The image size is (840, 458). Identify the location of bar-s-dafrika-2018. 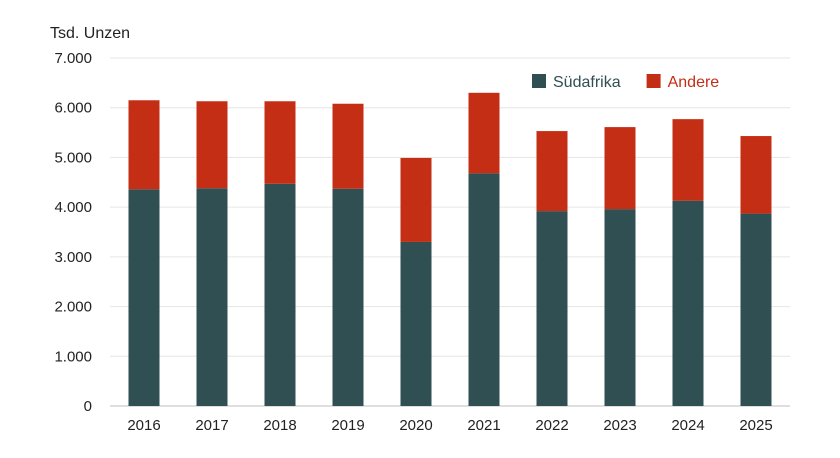
(280, 294).